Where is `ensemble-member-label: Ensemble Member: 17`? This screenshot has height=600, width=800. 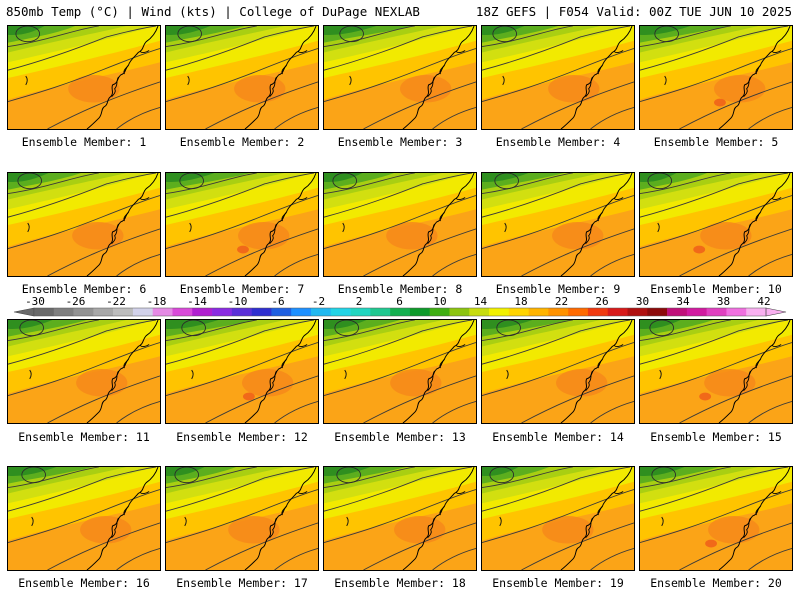
ensemble-member-label: Ensemble Member: 17 is located at coordinates (242, 583).